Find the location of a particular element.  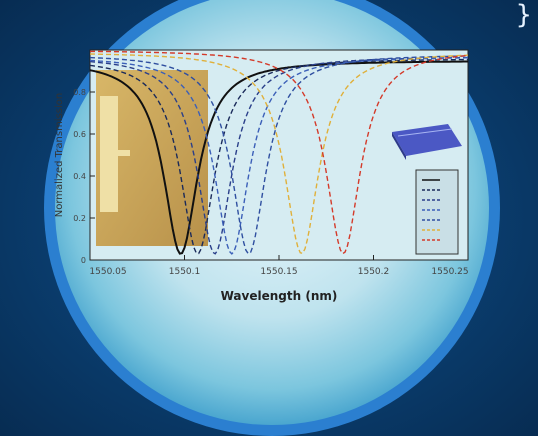

y-tick-label-2: 0.2 is located at coordinates (79, 218).